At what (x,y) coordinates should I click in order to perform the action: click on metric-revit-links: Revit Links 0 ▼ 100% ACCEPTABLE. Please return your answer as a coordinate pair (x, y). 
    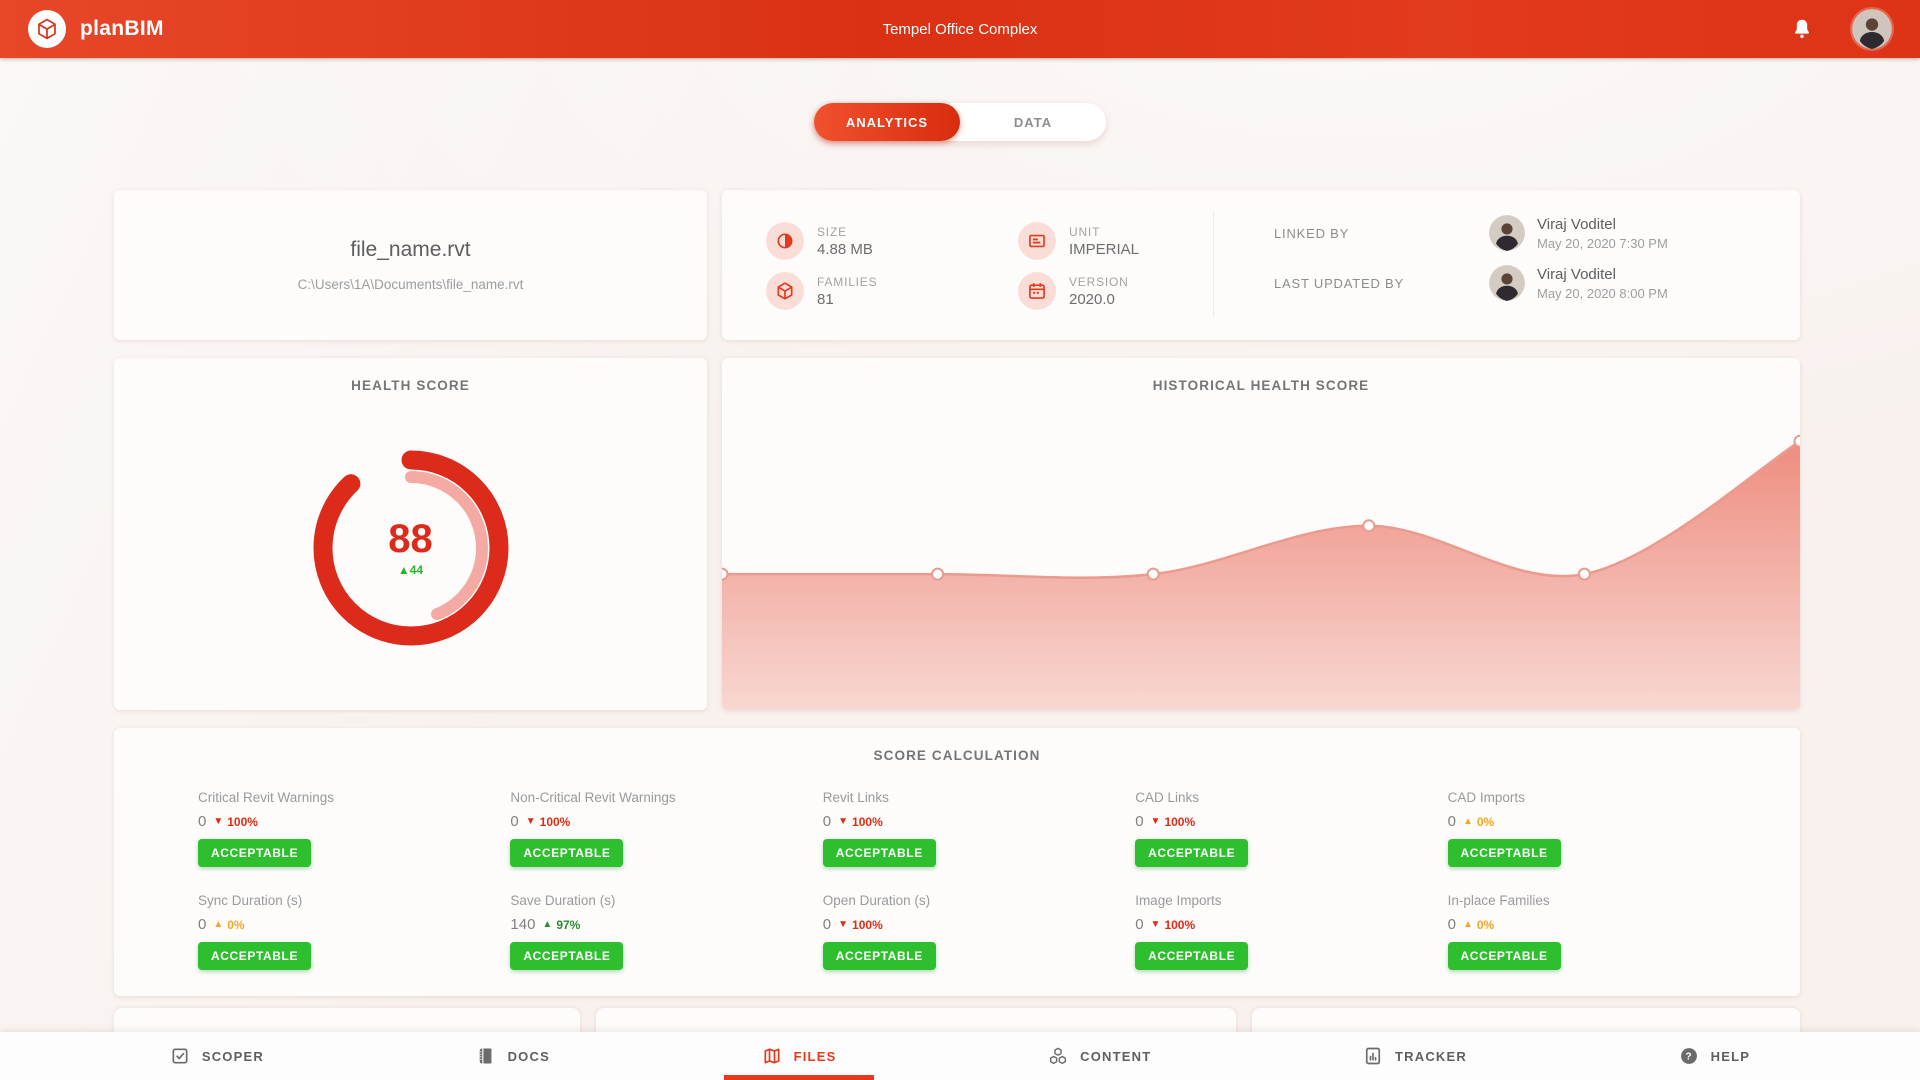
    Looking at the image, I should click on (978, 828).